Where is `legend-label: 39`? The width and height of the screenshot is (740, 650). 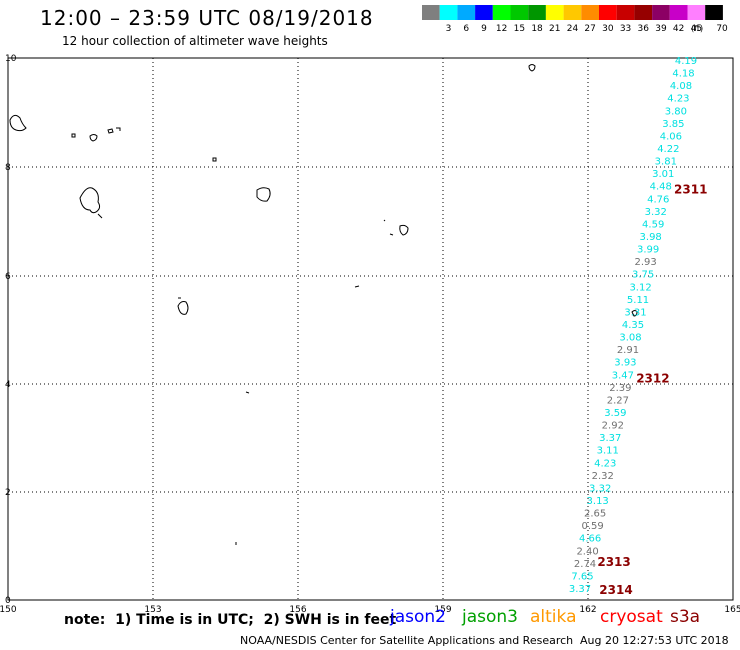
legend-label: 39 is located at coordinates (661, 29).